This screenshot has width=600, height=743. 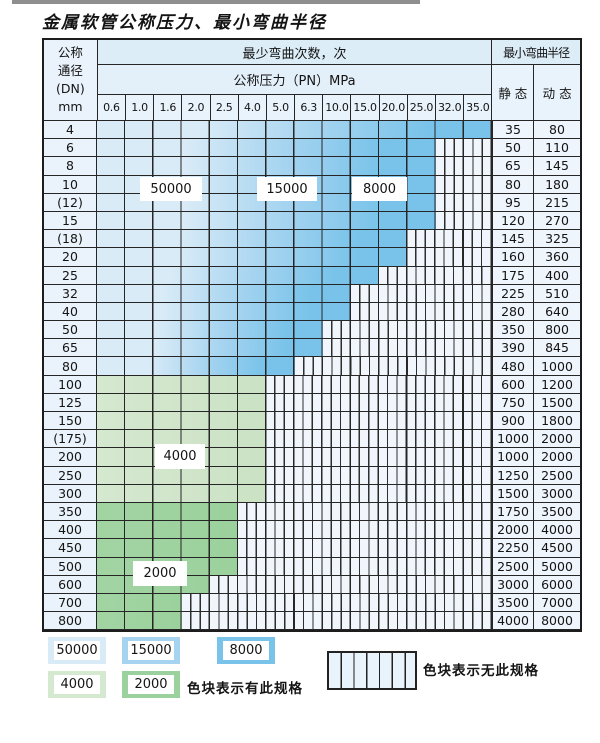 I want to click on legend-swatch-label: 4000, so click(x=77, y=684).